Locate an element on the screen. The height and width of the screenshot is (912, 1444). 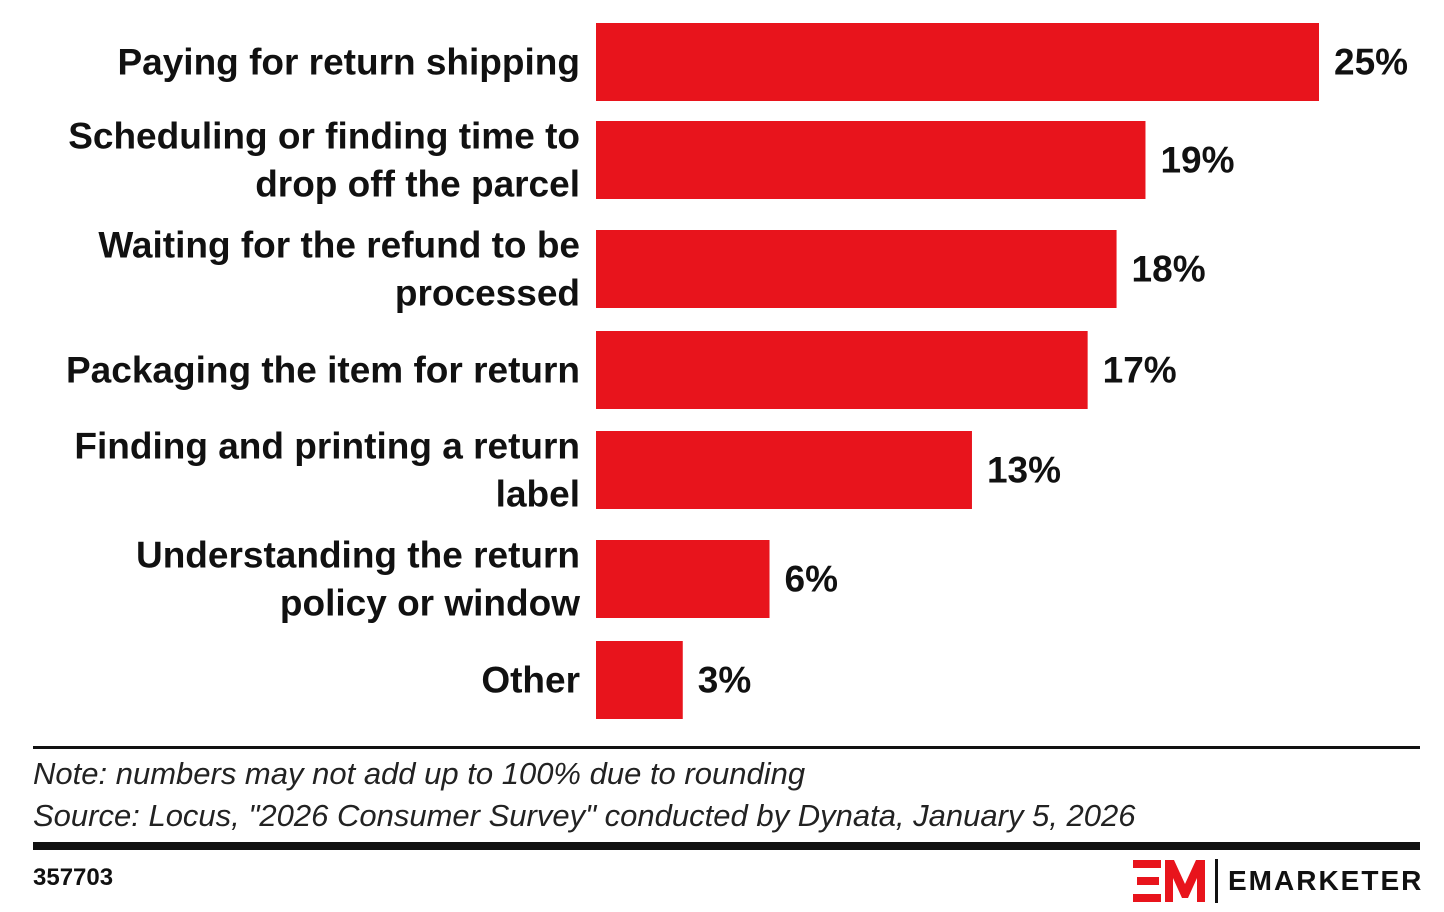
category-label-6-line-2: policy or window is located at coordinates (430, 603).